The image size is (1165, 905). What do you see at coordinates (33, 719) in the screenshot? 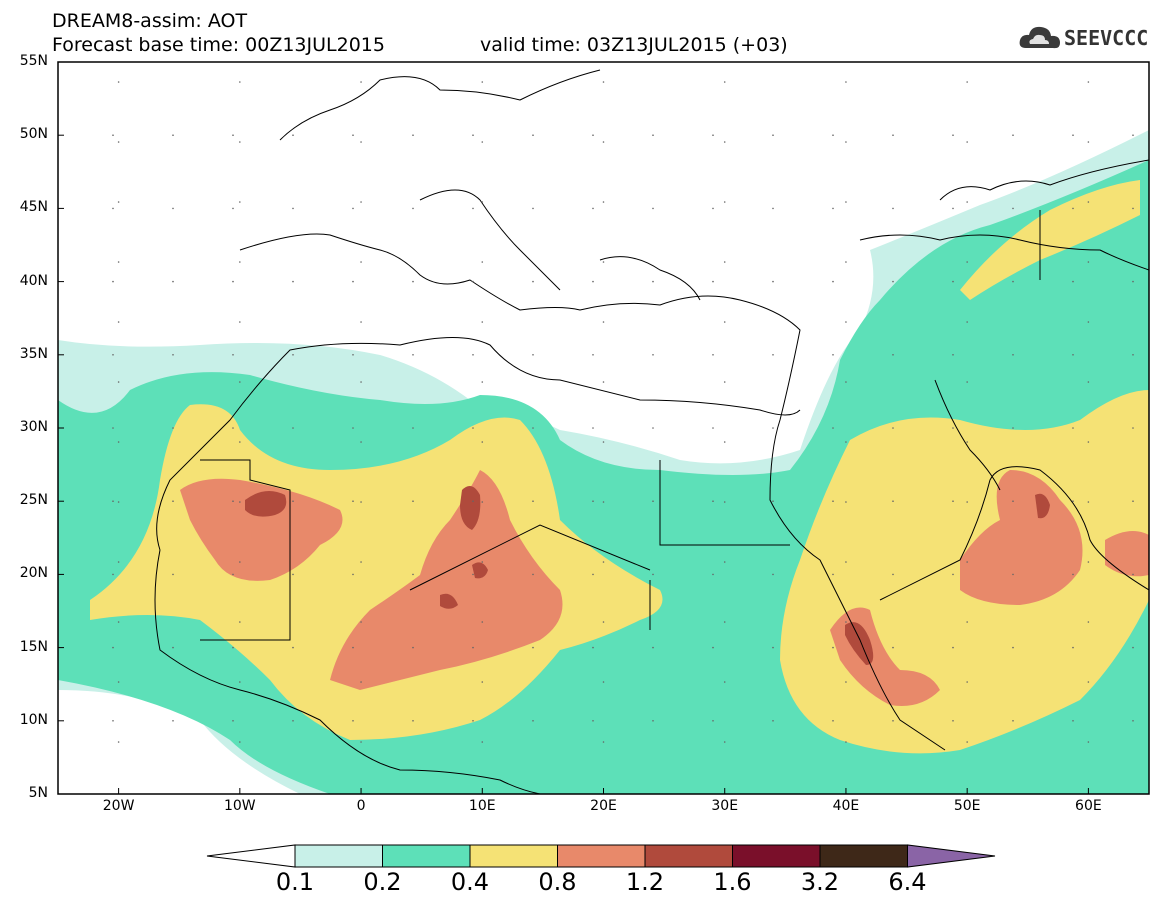
I see `lat-label: 10N` at bounding box center [33, 719].